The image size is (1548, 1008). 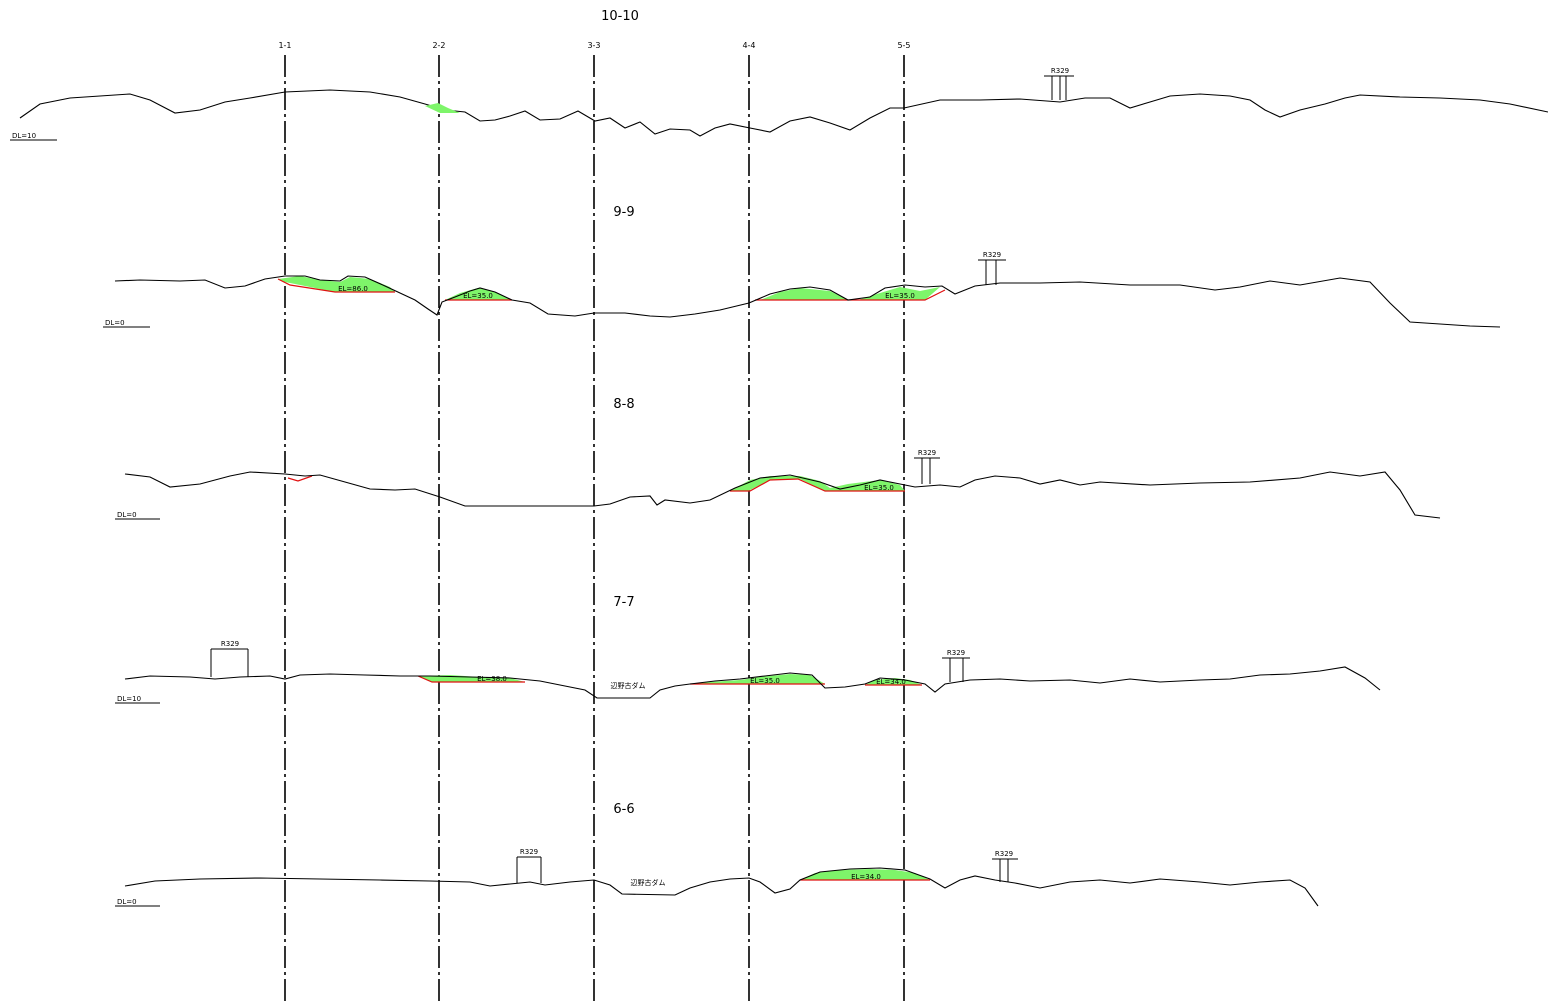 What do you see at coordinates (620, 16) in the screenshot?
I see `section-title: 10-10` at bounding box center [620, 16].